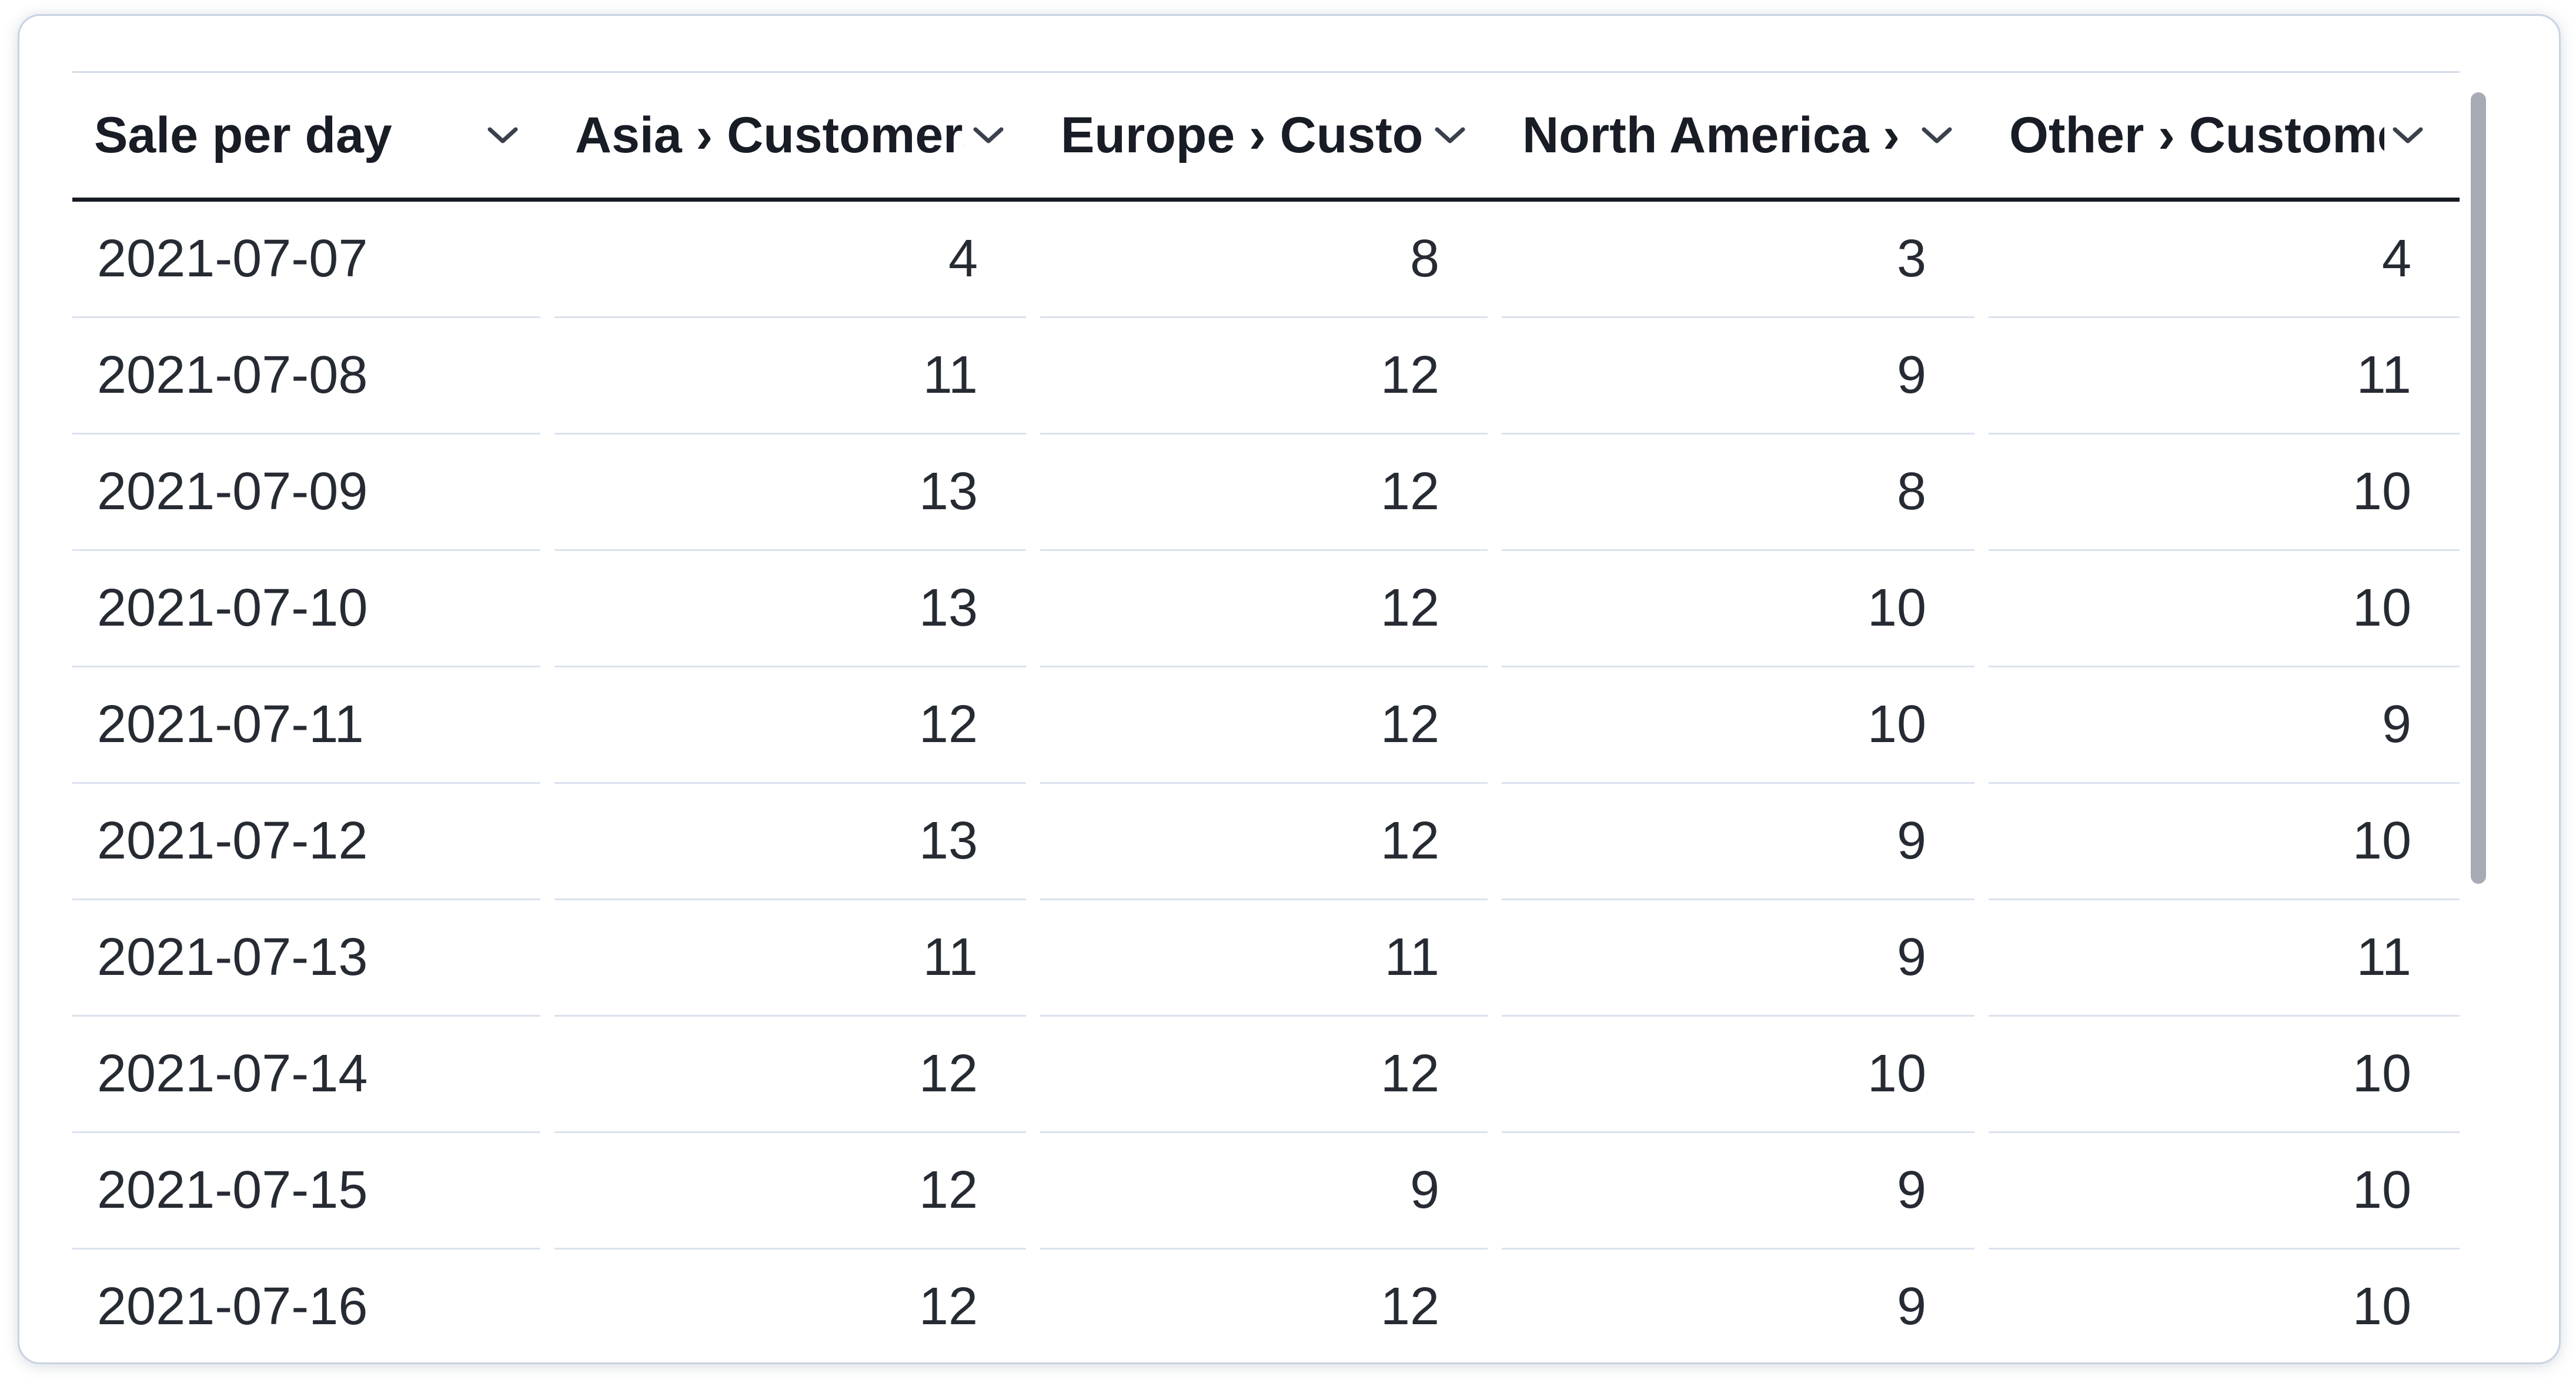  What do you see at coordinates (1738, 260) in the screenshot?
I see `value-cell: 3` at bounding box center [1738, 260].